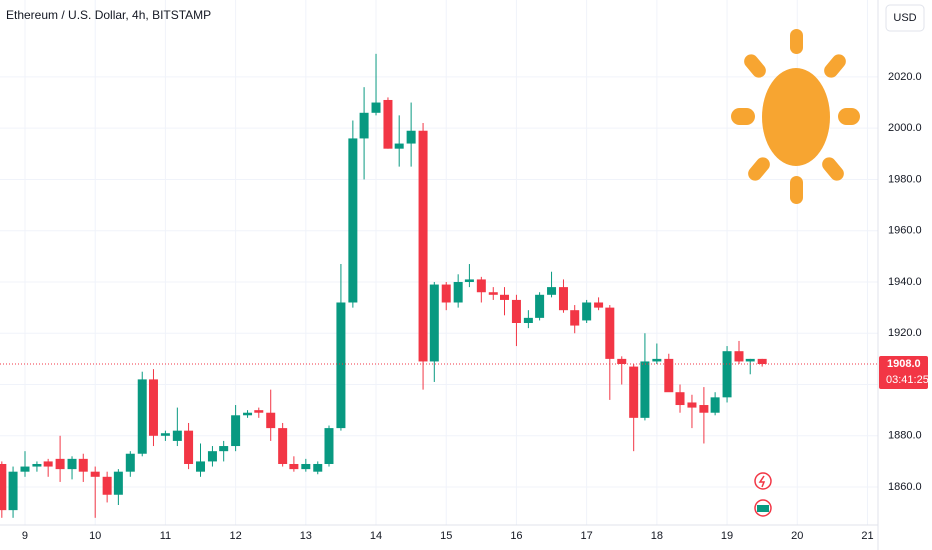 The height and width of the screenshot is (550, 932). Describe the element at coordinates (905, 436) in the screenshot. I see `y-tick-label: 1880.0` at that location.